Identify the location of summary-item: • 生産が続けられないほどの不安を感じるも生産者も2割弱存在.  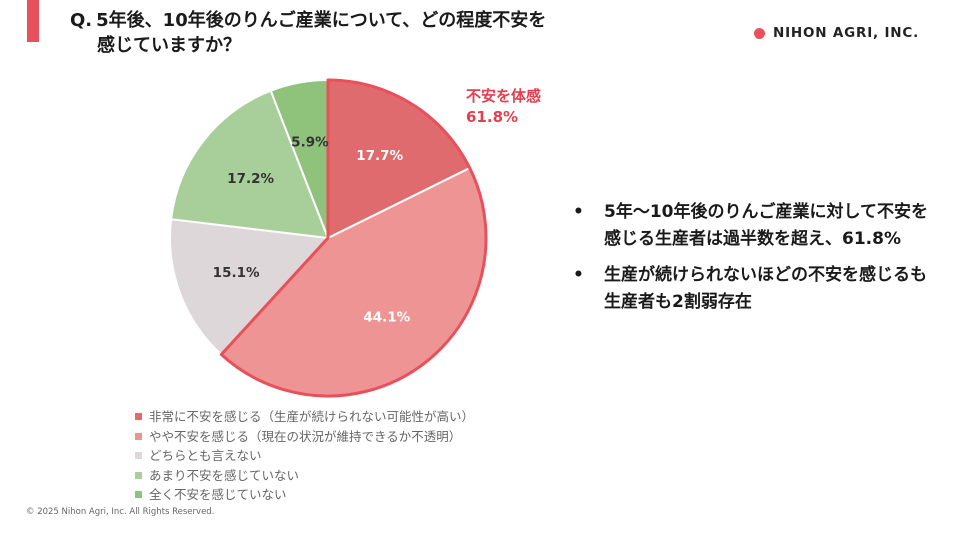
(748, 289).